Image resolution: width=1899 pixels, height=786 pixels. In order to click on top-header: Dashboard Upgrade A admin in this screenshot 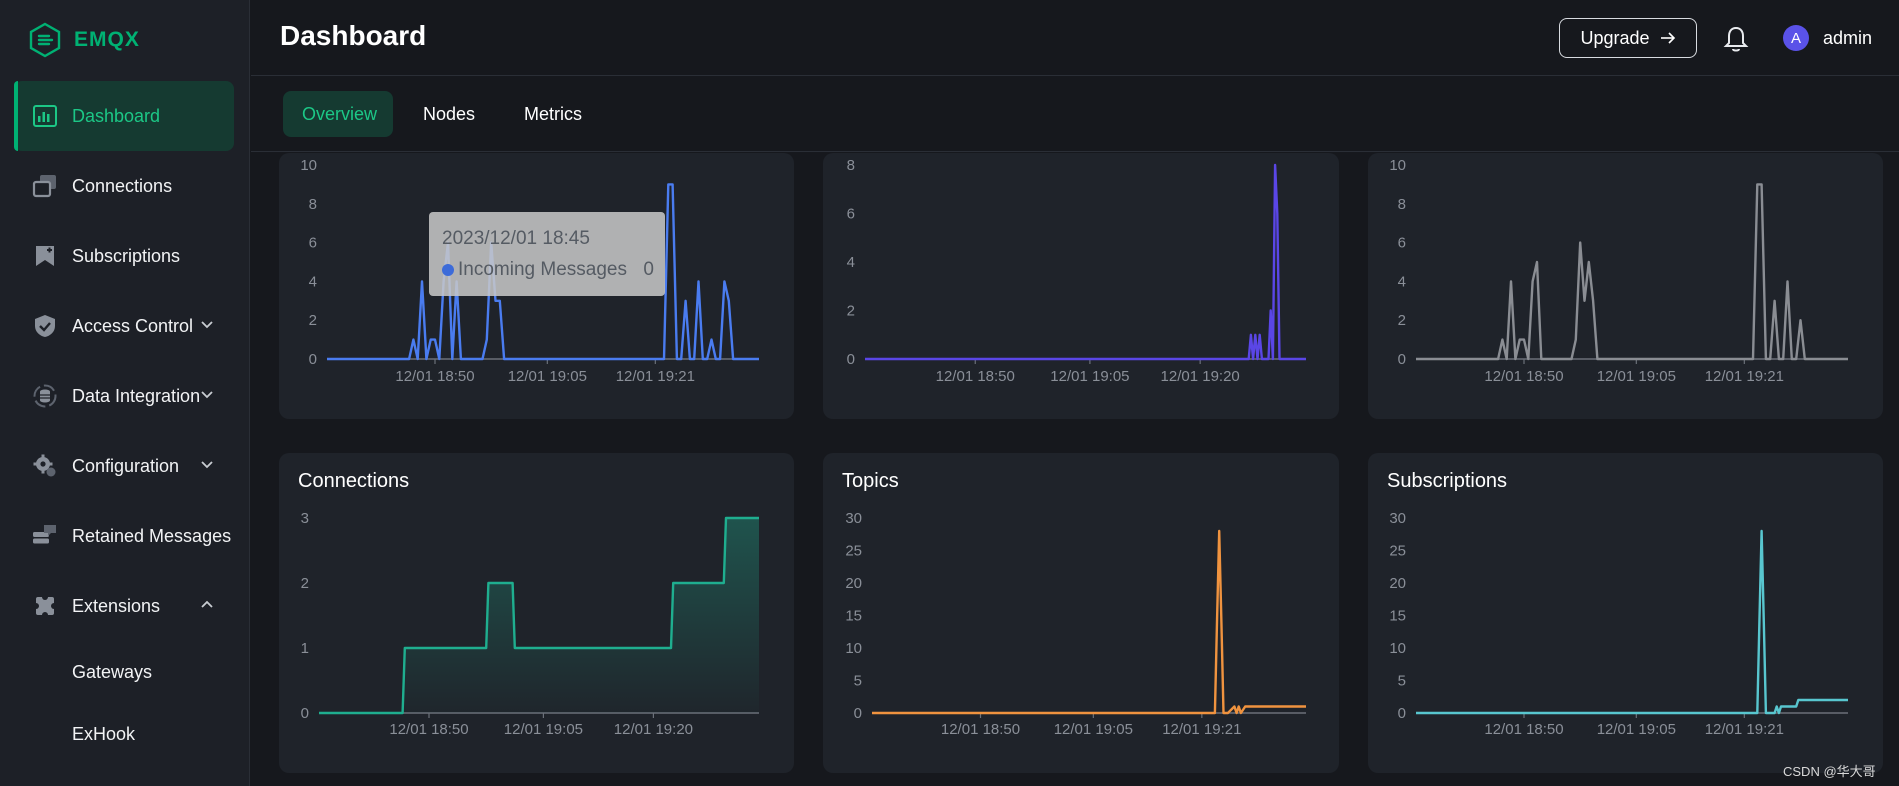, I will do `click(1075, 38)`.